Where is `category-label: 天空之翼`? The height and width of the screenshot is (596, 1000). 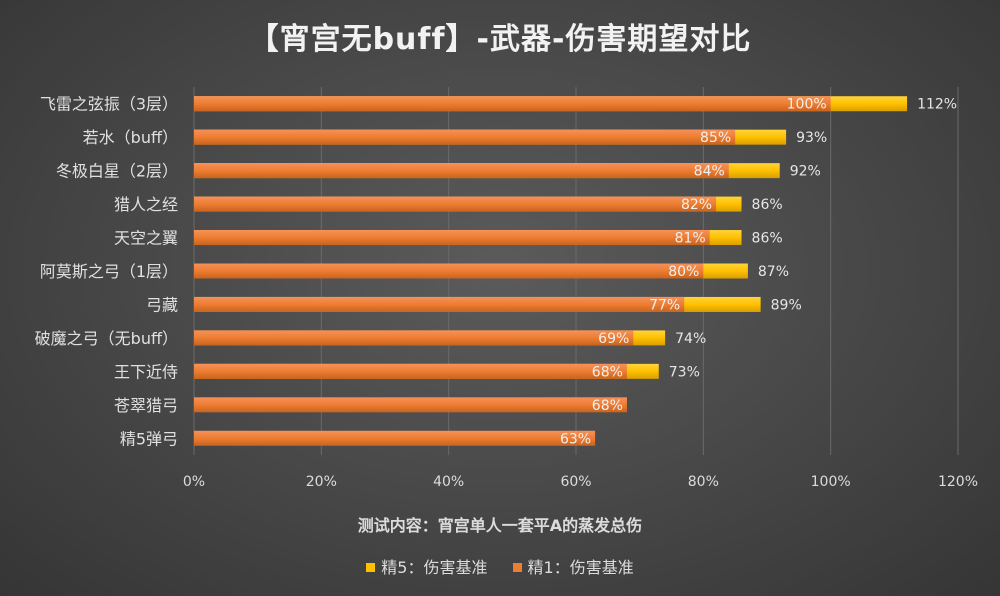 category-label: 天空之翼 is located at coordinates (146, 238).